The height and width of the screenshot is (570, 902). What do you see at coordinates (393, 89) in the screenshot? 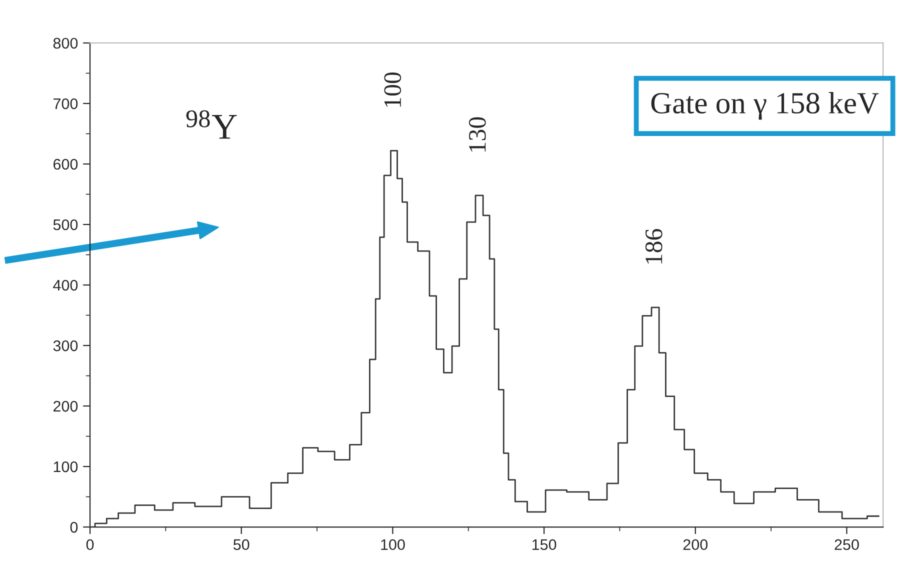
I see `annotation: 100` at bounding box center [393, 89].